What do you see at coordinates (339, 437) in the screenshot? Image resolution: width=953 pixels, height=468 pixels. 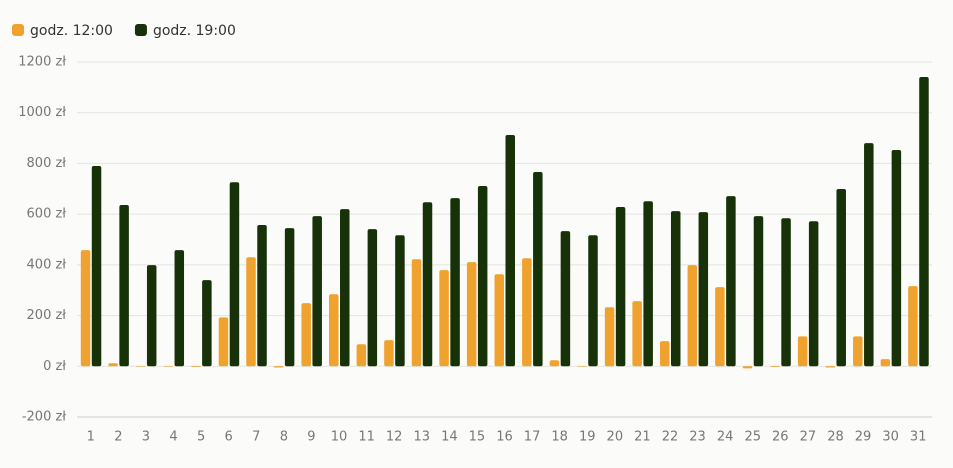 I see `x-tick-label: 10` at bounding box center [339, 437].